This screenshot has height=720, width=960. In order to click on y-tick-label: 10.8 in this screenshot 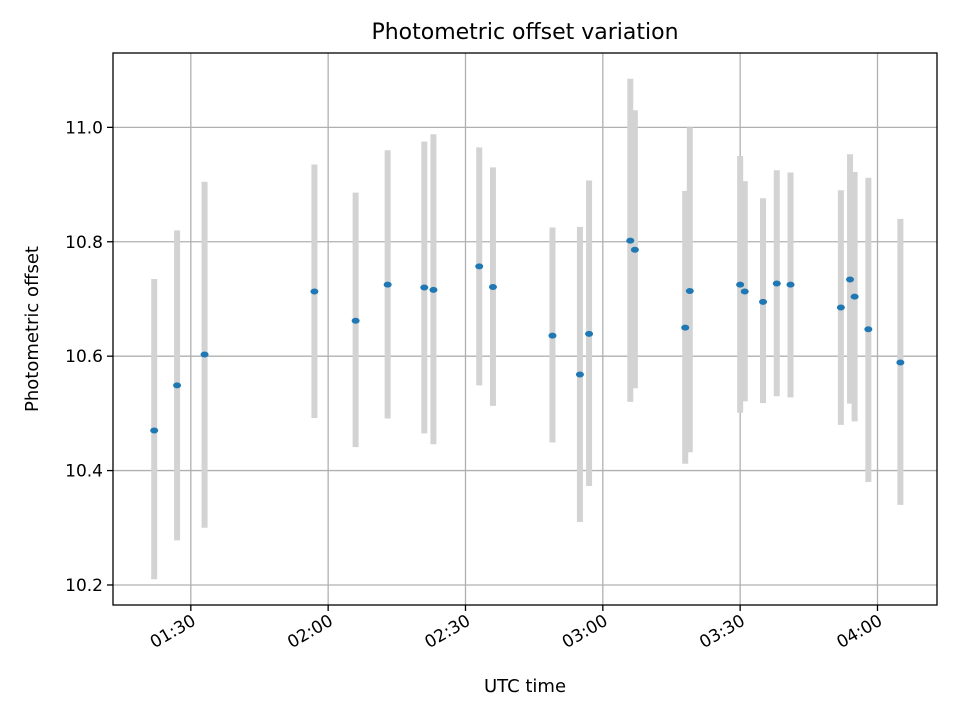, I will do `click(84, 243)`.